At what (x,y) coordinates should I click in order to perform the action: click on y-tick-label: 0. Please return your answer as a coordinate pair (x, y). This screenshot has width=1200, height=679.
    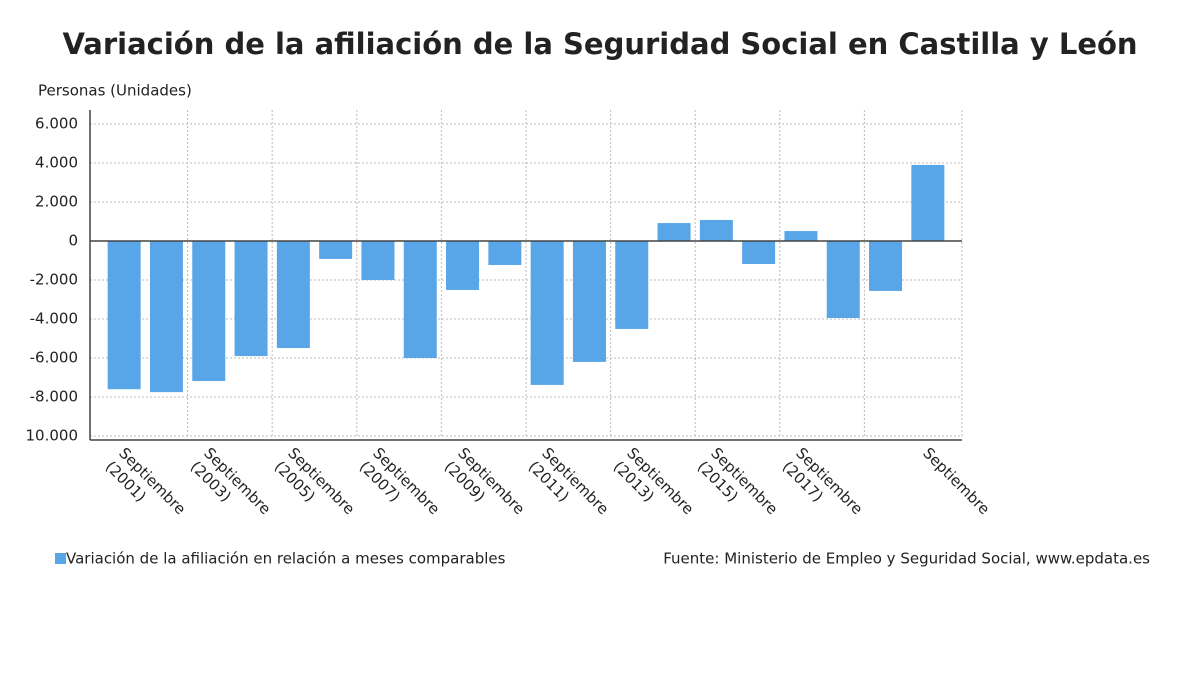
    Looking at the image, I should click on (73, 241).